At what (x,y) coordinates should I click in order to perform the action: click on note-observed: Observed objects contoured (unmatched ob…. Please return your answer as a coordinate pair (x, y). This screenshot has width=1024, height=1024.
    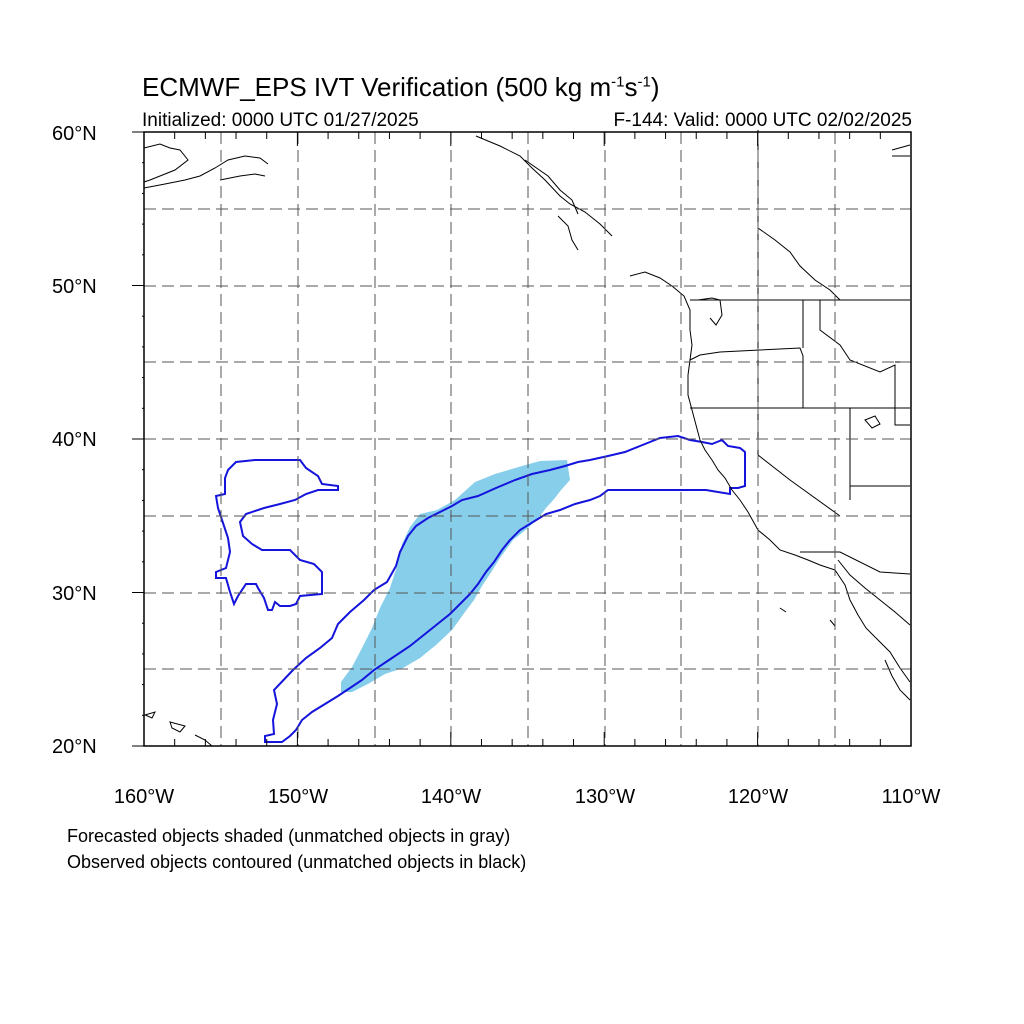
    Looking at the image, I should click on (297, 862).